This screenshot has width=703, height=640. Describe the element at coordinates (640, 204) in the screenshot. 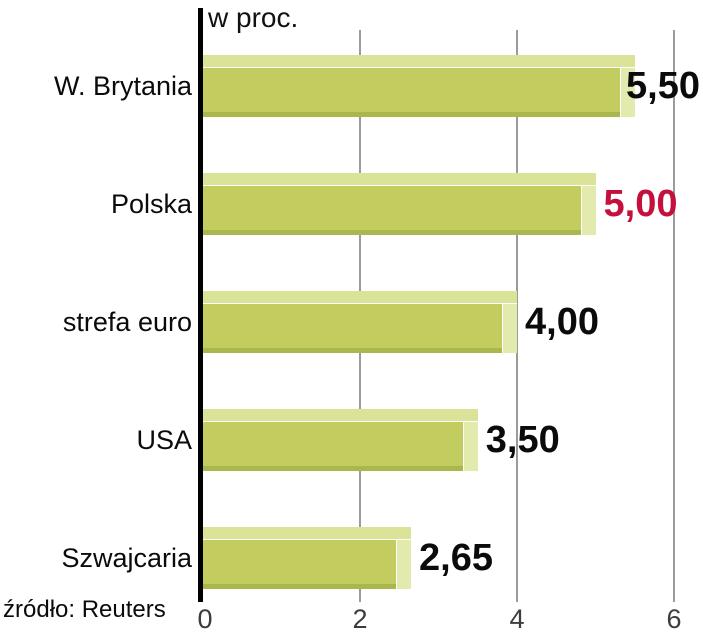

I see `value-label: 5,00` at that location.